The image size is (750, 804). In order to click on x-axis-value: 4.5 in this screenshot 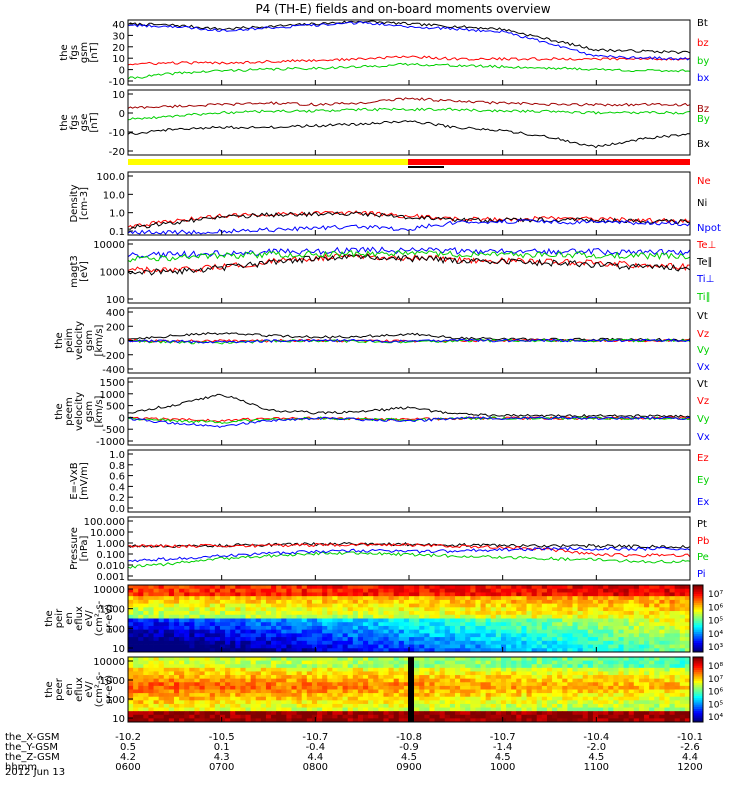, I will do `click(503, 757)`.